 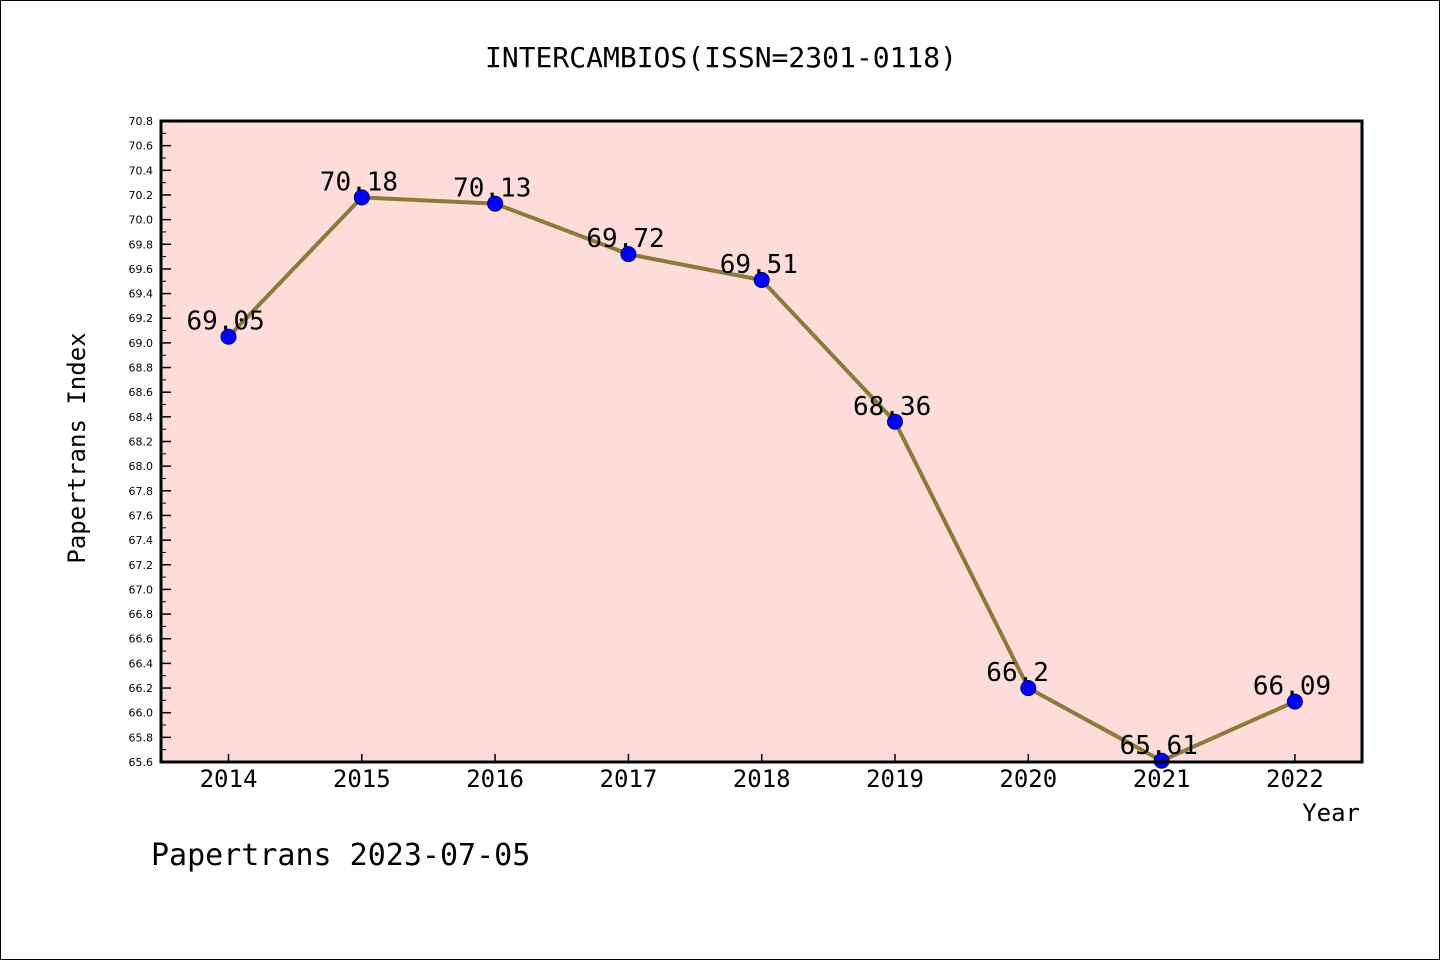 What do you see at coordinates (1331, 813) in the screenshot?
I see `x-axis-label: Year` at bounding box center [1331, 813].